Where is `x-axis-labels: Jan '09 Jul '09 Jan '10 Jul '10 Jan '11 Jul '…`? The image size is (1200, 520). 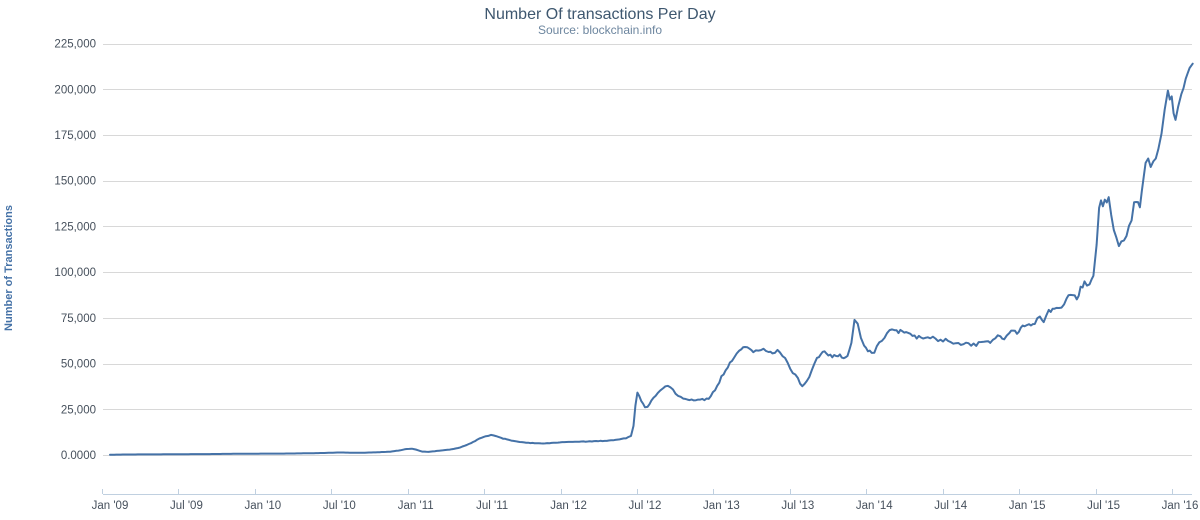 x-axis-labels: Jan '09 Jul '09 Jan '10 Jul '10 Jan '11 Jul '… is located at coordinates (645, 506).